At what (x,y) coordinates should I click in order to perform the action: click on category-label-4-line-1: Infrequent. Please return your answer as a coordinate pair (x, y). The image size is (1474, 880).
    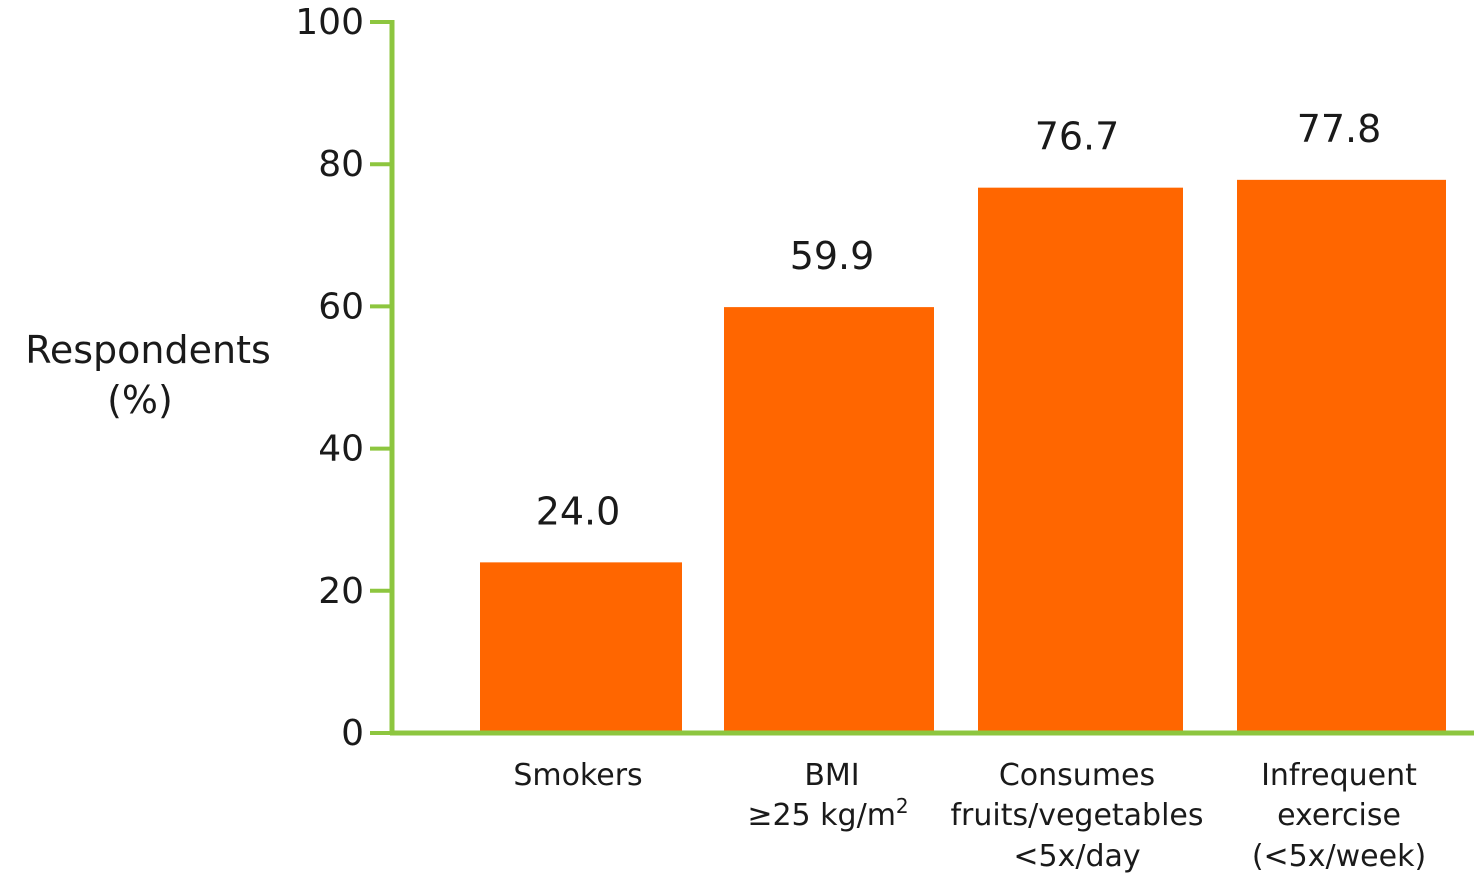
    Looking at the image, I should click on (1339, 775).